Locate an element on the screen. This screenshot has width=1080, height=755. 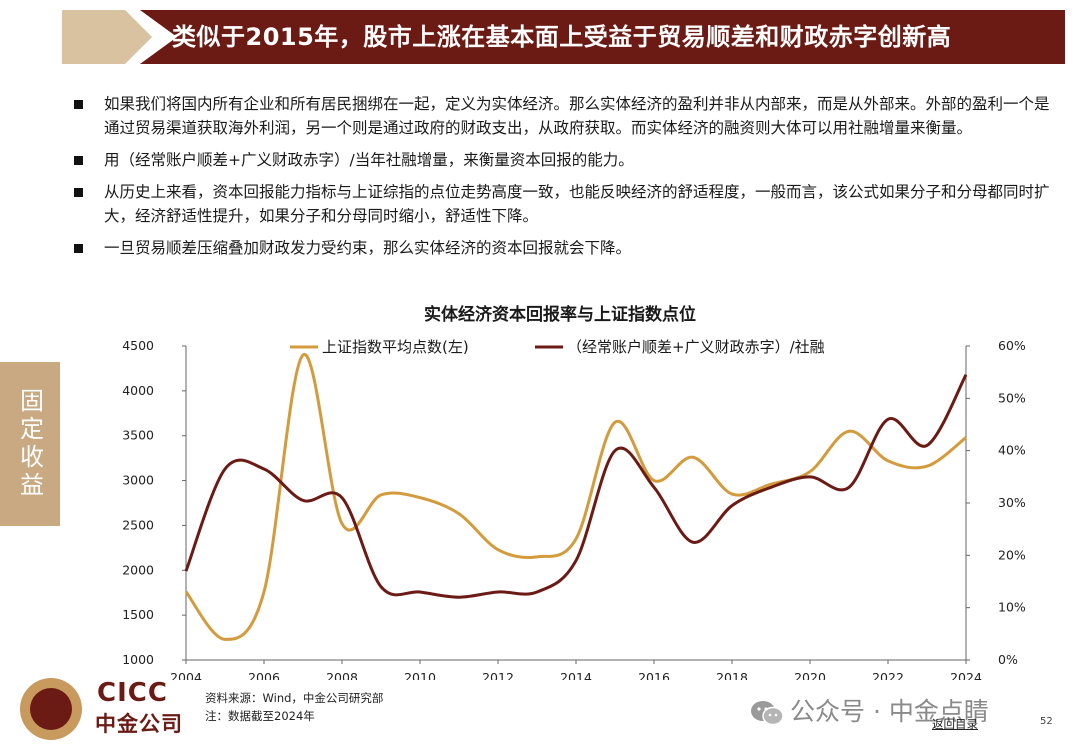
logo-text-cn: 中金公司 is located at coordinates (139, 724).